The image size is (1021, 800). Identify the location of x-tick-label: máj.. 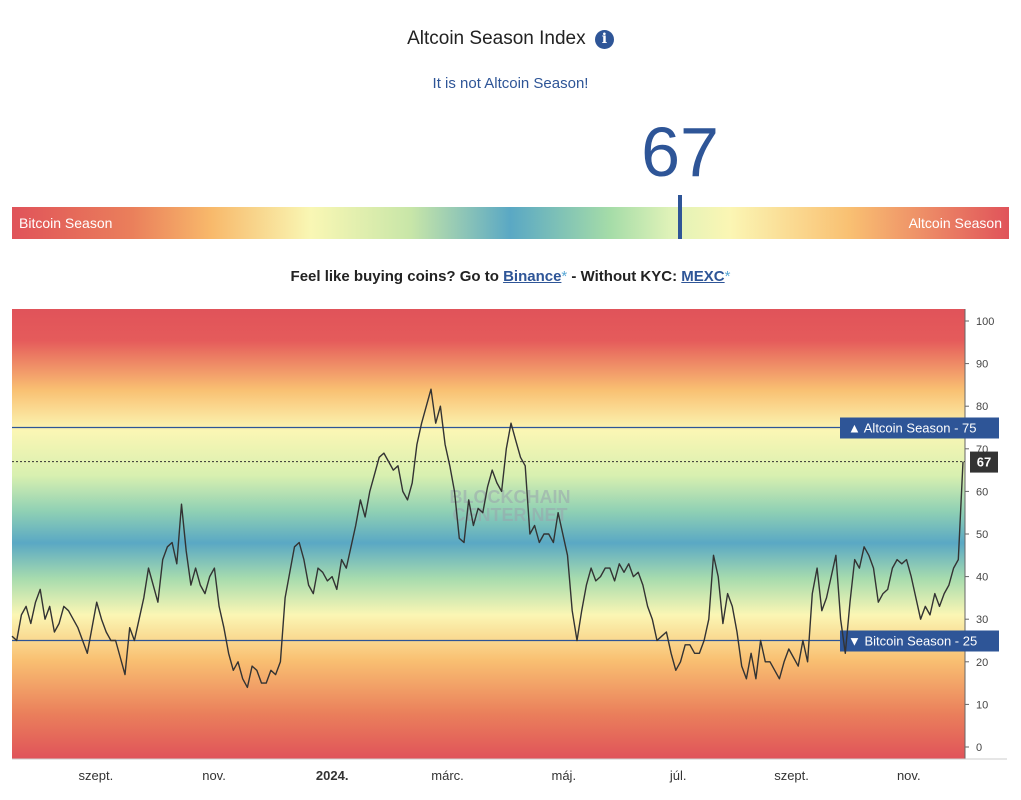
(564, 775).